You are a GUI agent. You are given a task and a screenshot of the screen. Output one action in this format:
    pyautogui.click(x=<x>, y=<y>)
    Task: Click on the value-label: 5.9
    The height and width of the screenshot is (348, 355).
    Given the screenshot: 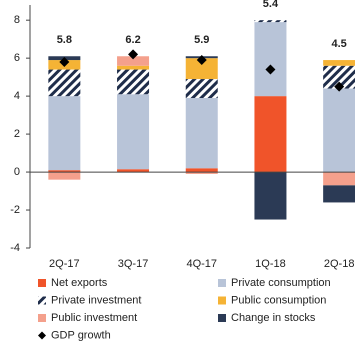 What is the action you would take?
    pyautogui.click(x=201, y=40)
    